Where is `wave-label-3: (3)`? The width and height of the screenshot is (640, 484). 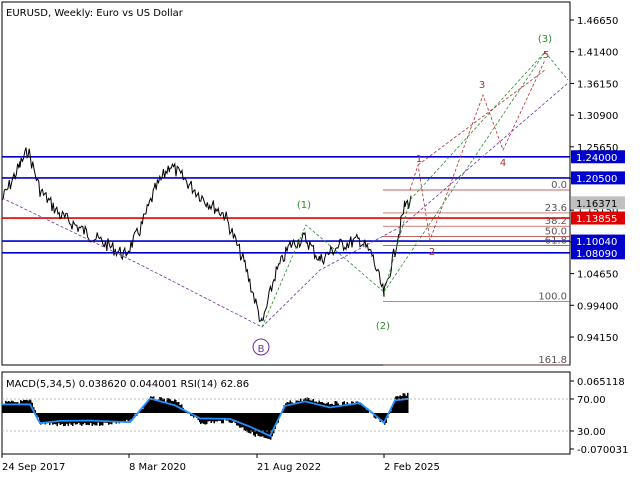
wave-label-3: (3) is located at coordinates (545, 39).